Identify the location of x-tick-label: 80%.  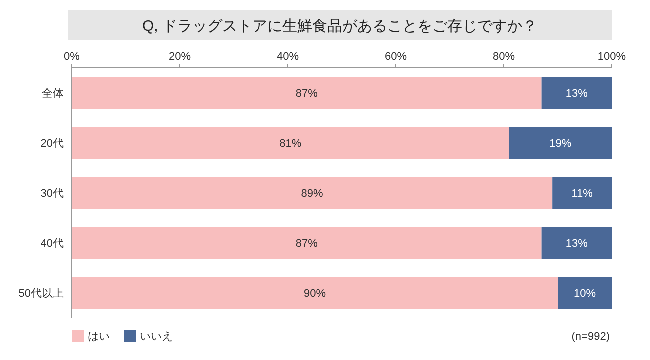
(504, 57).